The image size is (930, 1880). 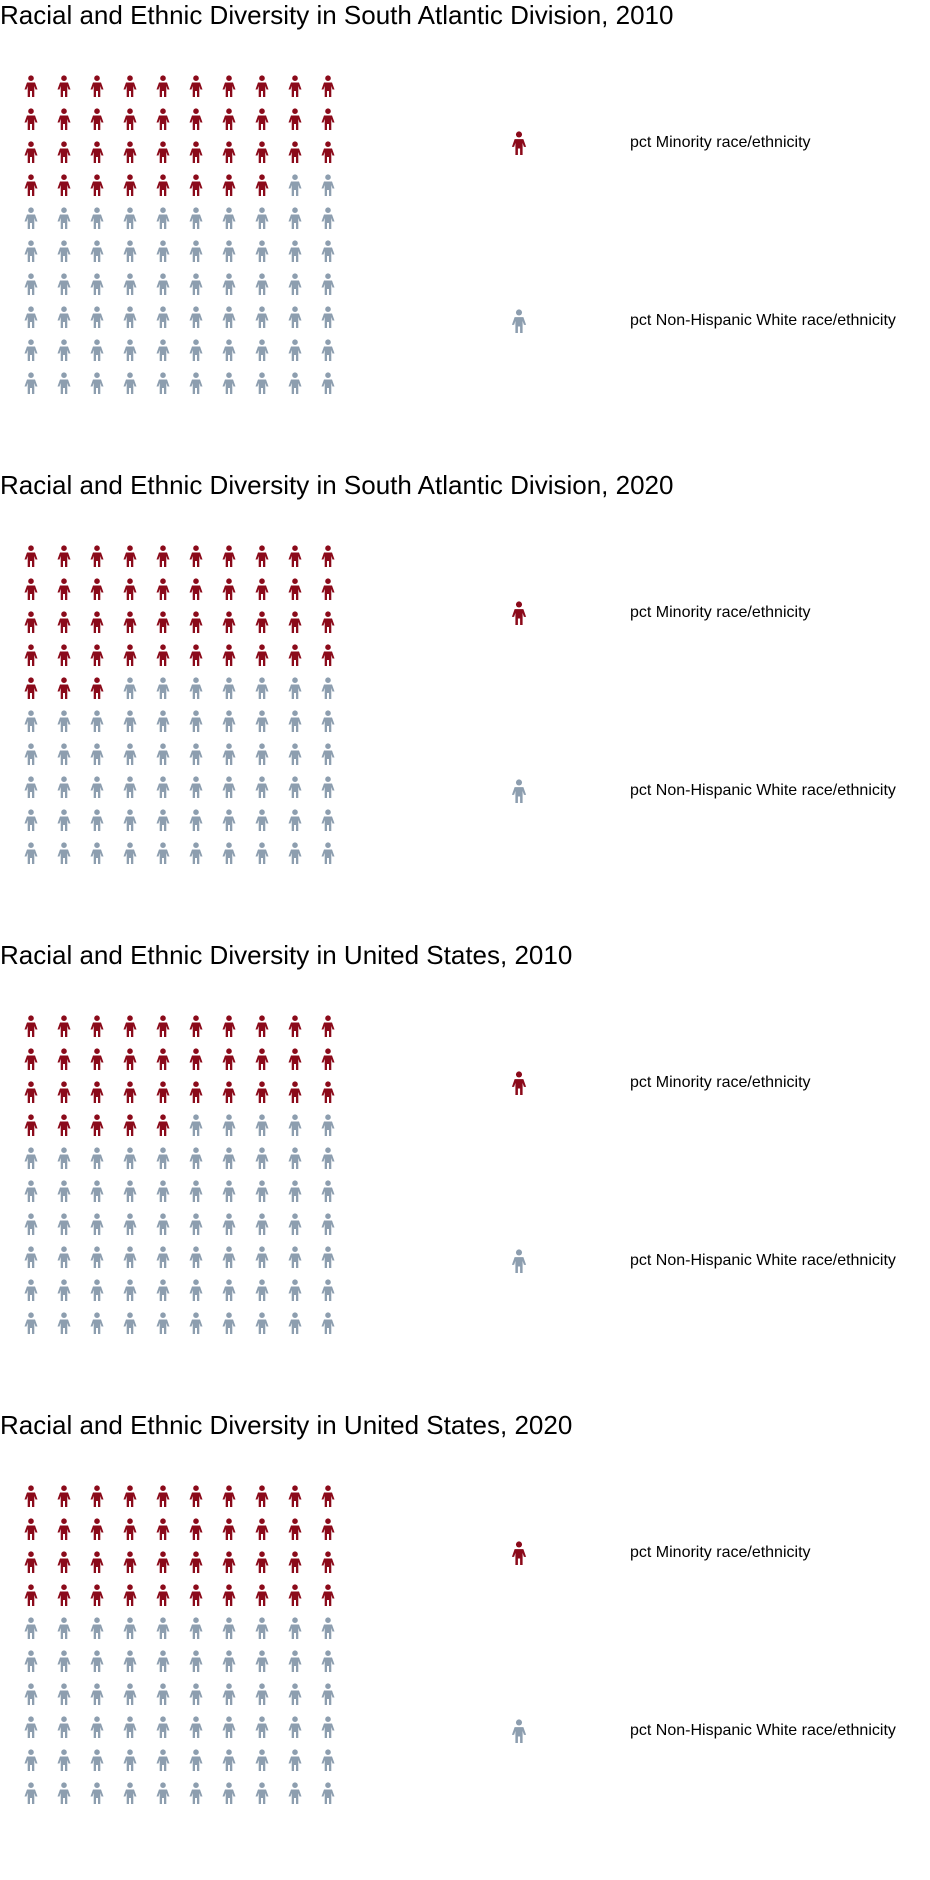 What do you see at coordinates (465, 791) in the screenshot?
I see `legend-item: pct Non-Hispanic White race/ethnicity` at bounding box center [465, 791].